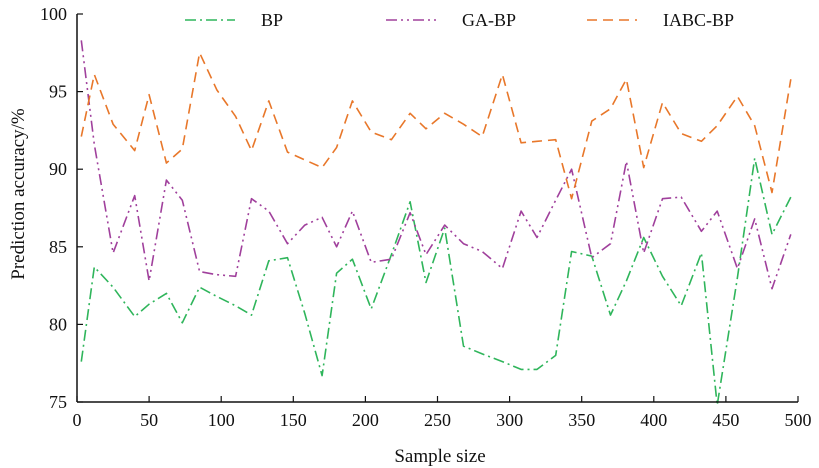 The width and height of the screenshot is (819, 468). Describe the element at coordinates (509, 420) in the screenshot. I see `x-tick-label: 300` at that location.